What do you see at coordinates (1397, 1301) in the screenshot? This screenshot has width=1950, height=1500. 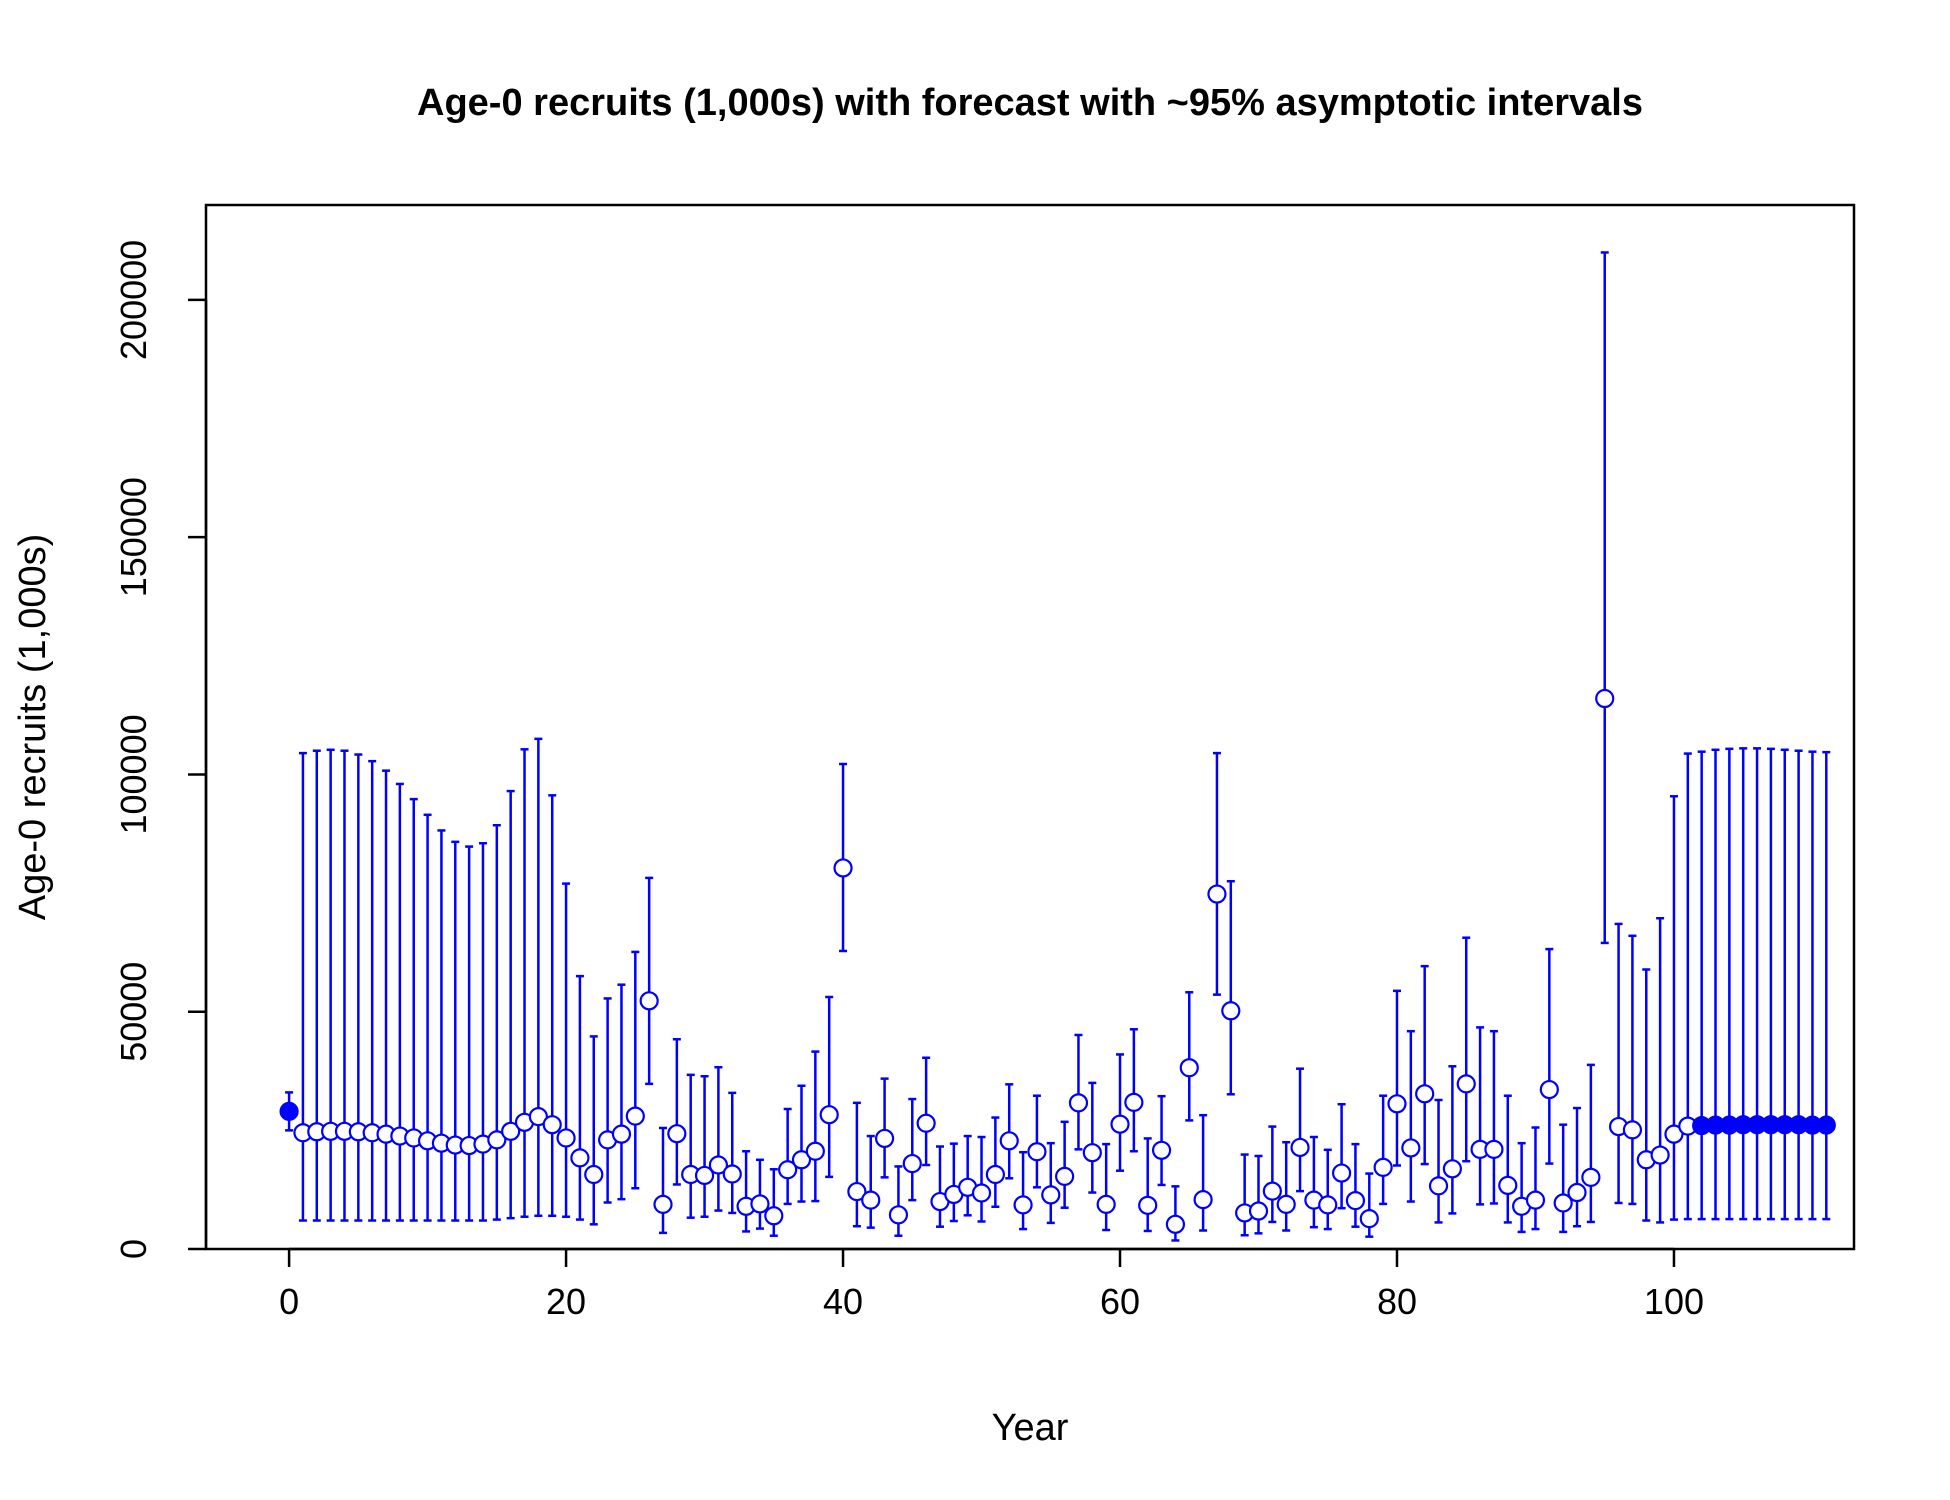 I see `x-tick-label: 80` at bounding box center [1397, 1301].